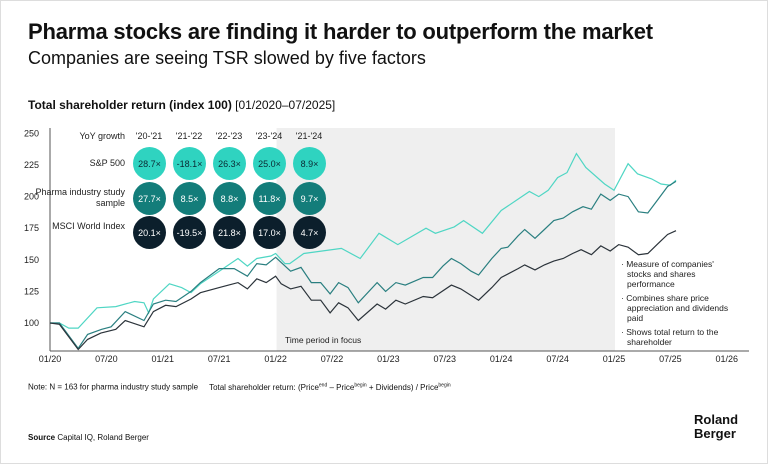  What do you see at coordinates (31, 165) in the screenshot?
I see `y-tick-label: 225` at bounding box center [31, 165].